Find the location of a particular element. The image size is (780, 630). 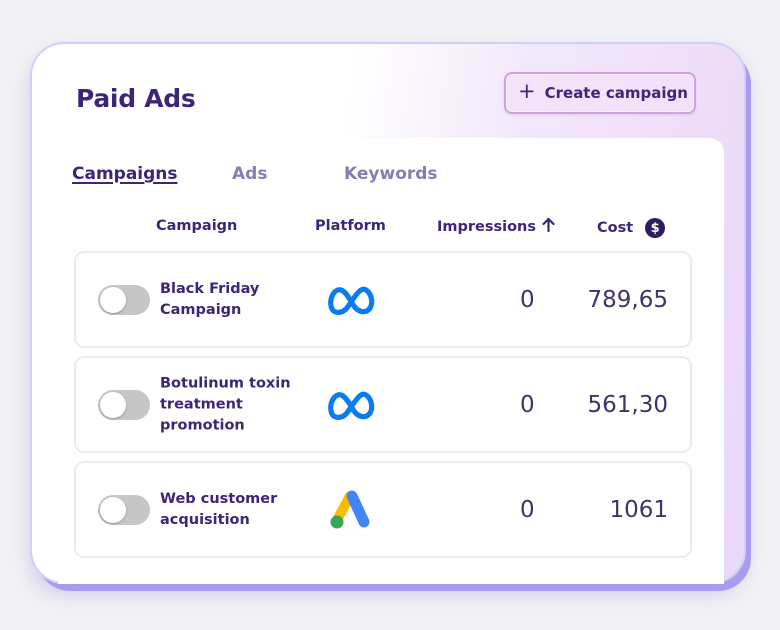

column-header-cost: Cost $ is located at coordinates (631, 228).